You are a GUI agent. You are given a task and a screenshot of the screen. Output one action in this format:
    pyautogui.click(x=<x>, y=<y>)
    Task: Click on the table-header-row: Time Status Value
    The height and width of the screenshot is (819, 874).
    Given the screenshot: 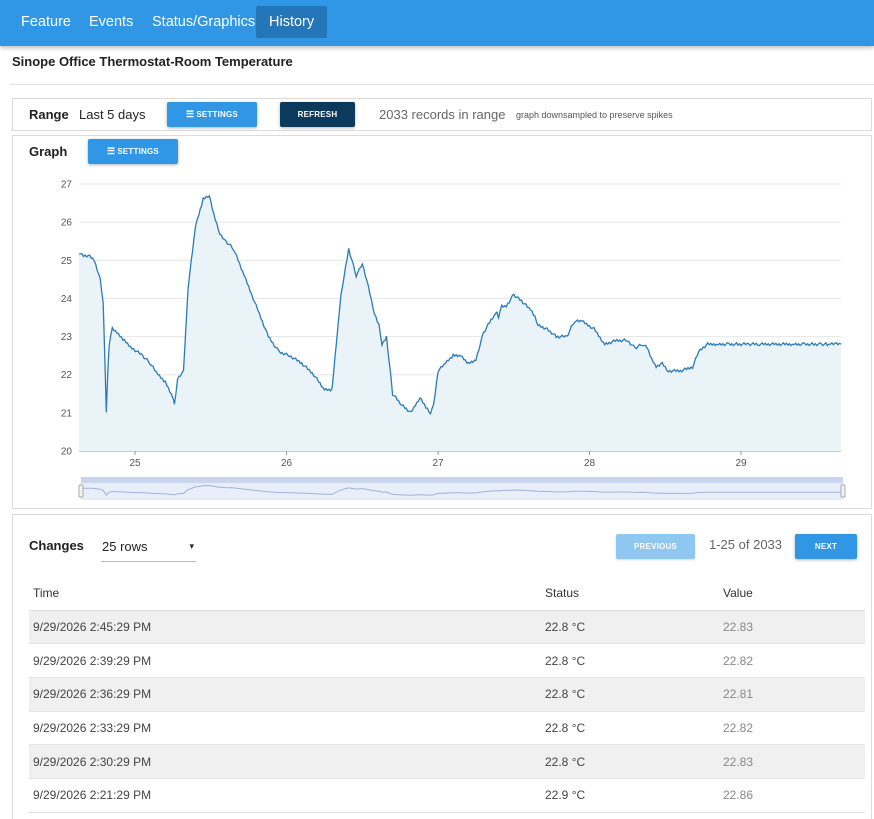 What is the action you would take?
    pyautogui.click(x=447, y=593)
    